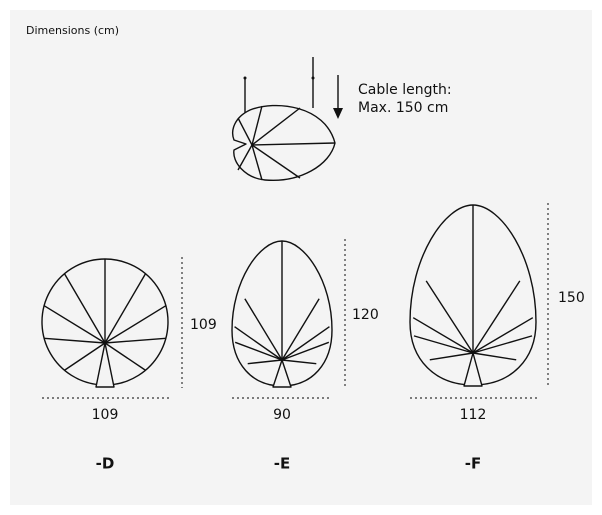 The image size is (602, 515). What do you see at coordinates (105, 415) in the screenshot?
I see `width-label: 109` at bounding box center [105, 415].